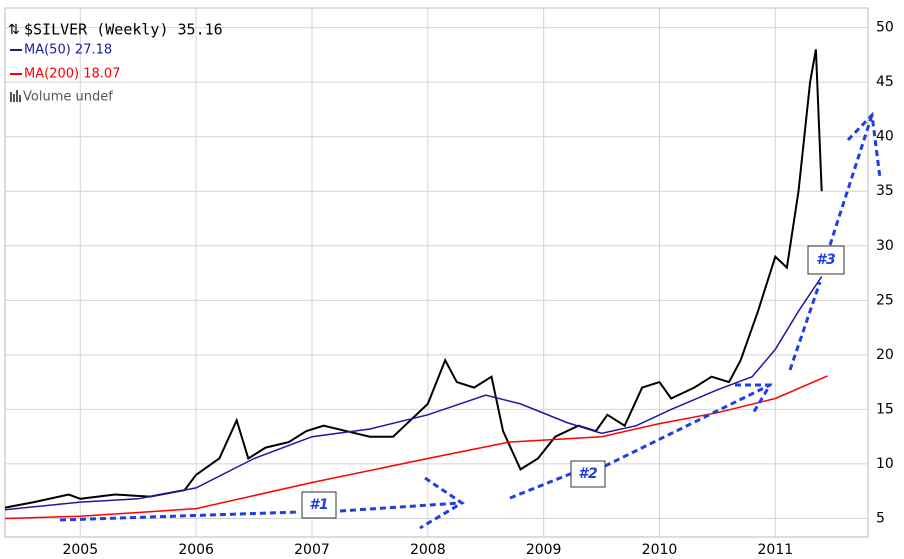 Image resolution: width=904 pixels, height=559 pixels. What do you see at coordinates (196, 550) in the screenshot?
I see `x-tick-label: 2006` at bounding box center [196, 550].